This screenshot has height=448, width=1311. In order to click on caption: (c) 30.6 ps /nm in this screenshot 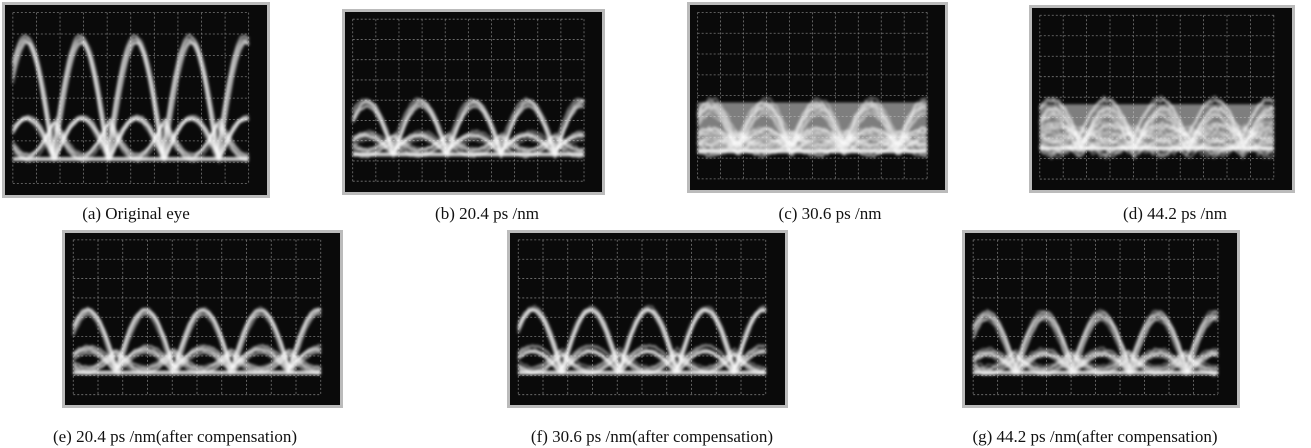, I will do `click(830, 213)`.